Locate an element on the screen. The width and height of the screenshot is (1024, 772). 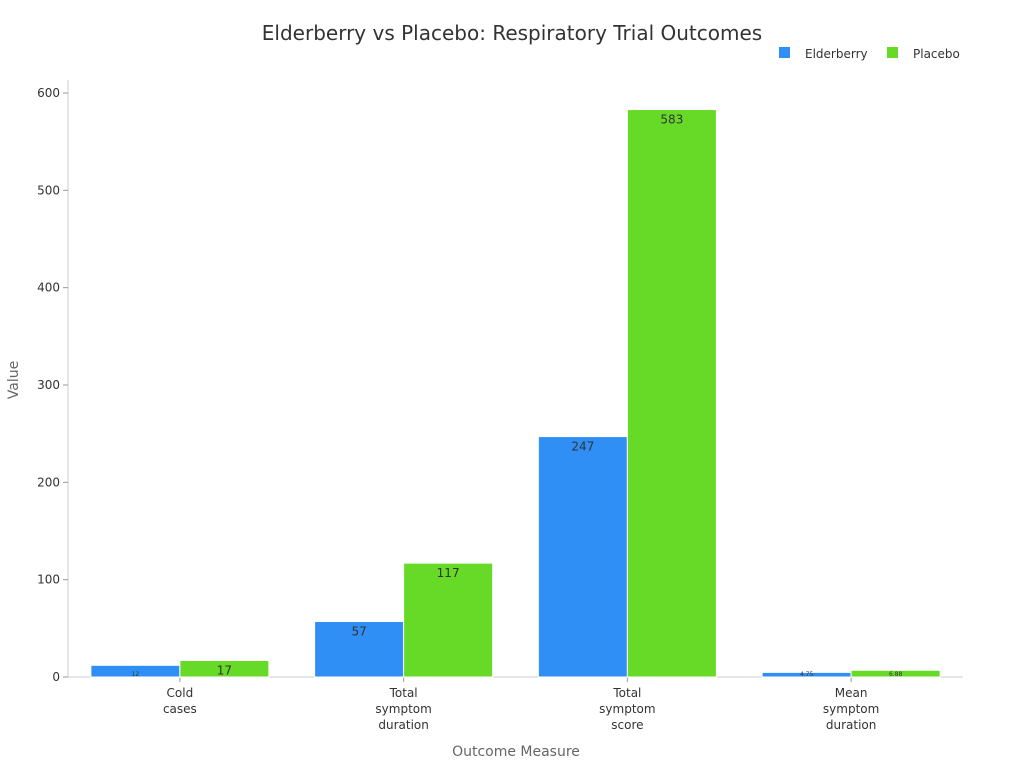
x-tick-label: cases is located at coordinates (180, 709).